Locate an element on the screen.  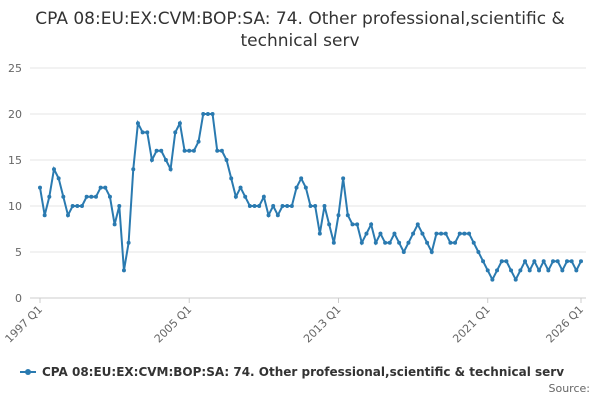
y-tick-label: 0 is located at coordinates (18, 298).